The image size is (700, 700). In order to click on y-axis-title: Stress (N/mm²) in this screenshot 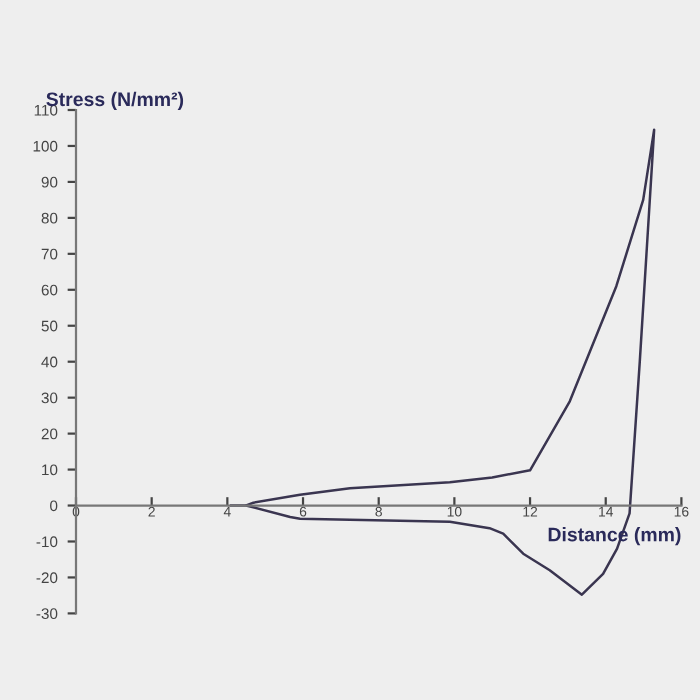, I will do `click(115, 100)`.